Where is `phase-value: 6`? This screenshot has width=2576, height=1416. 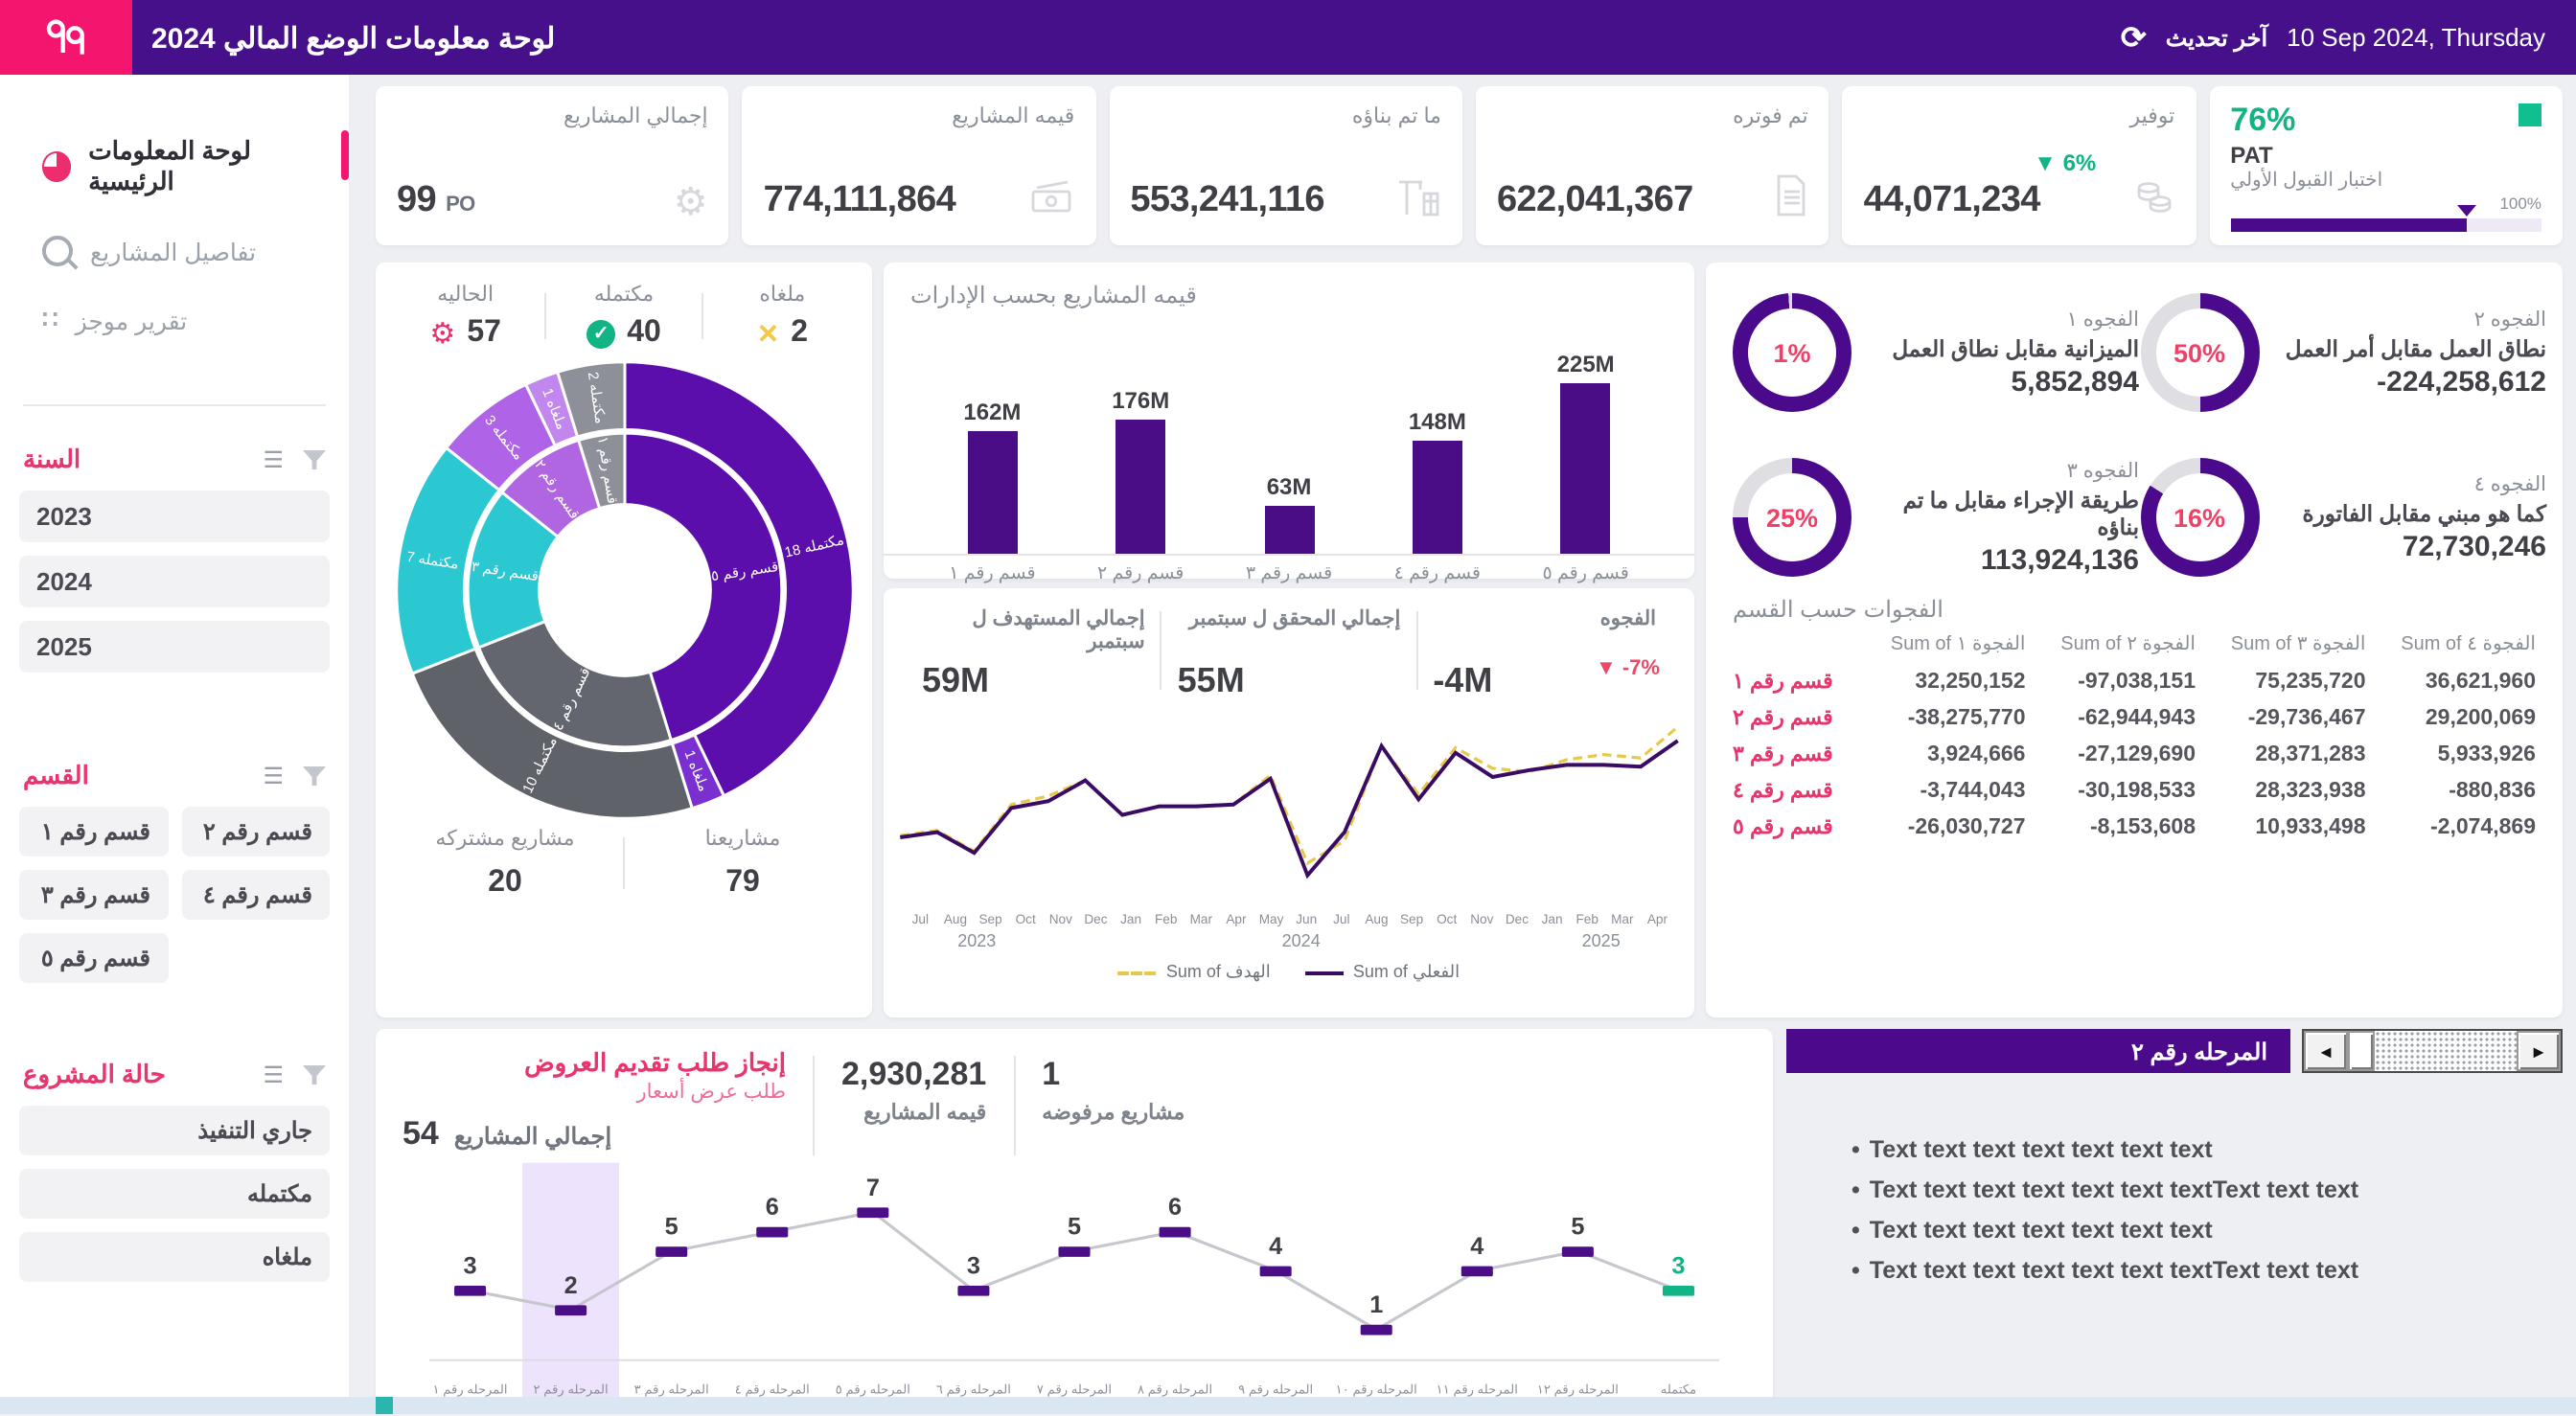
phase-value: 6 is located at coordinates (1175, 1207).